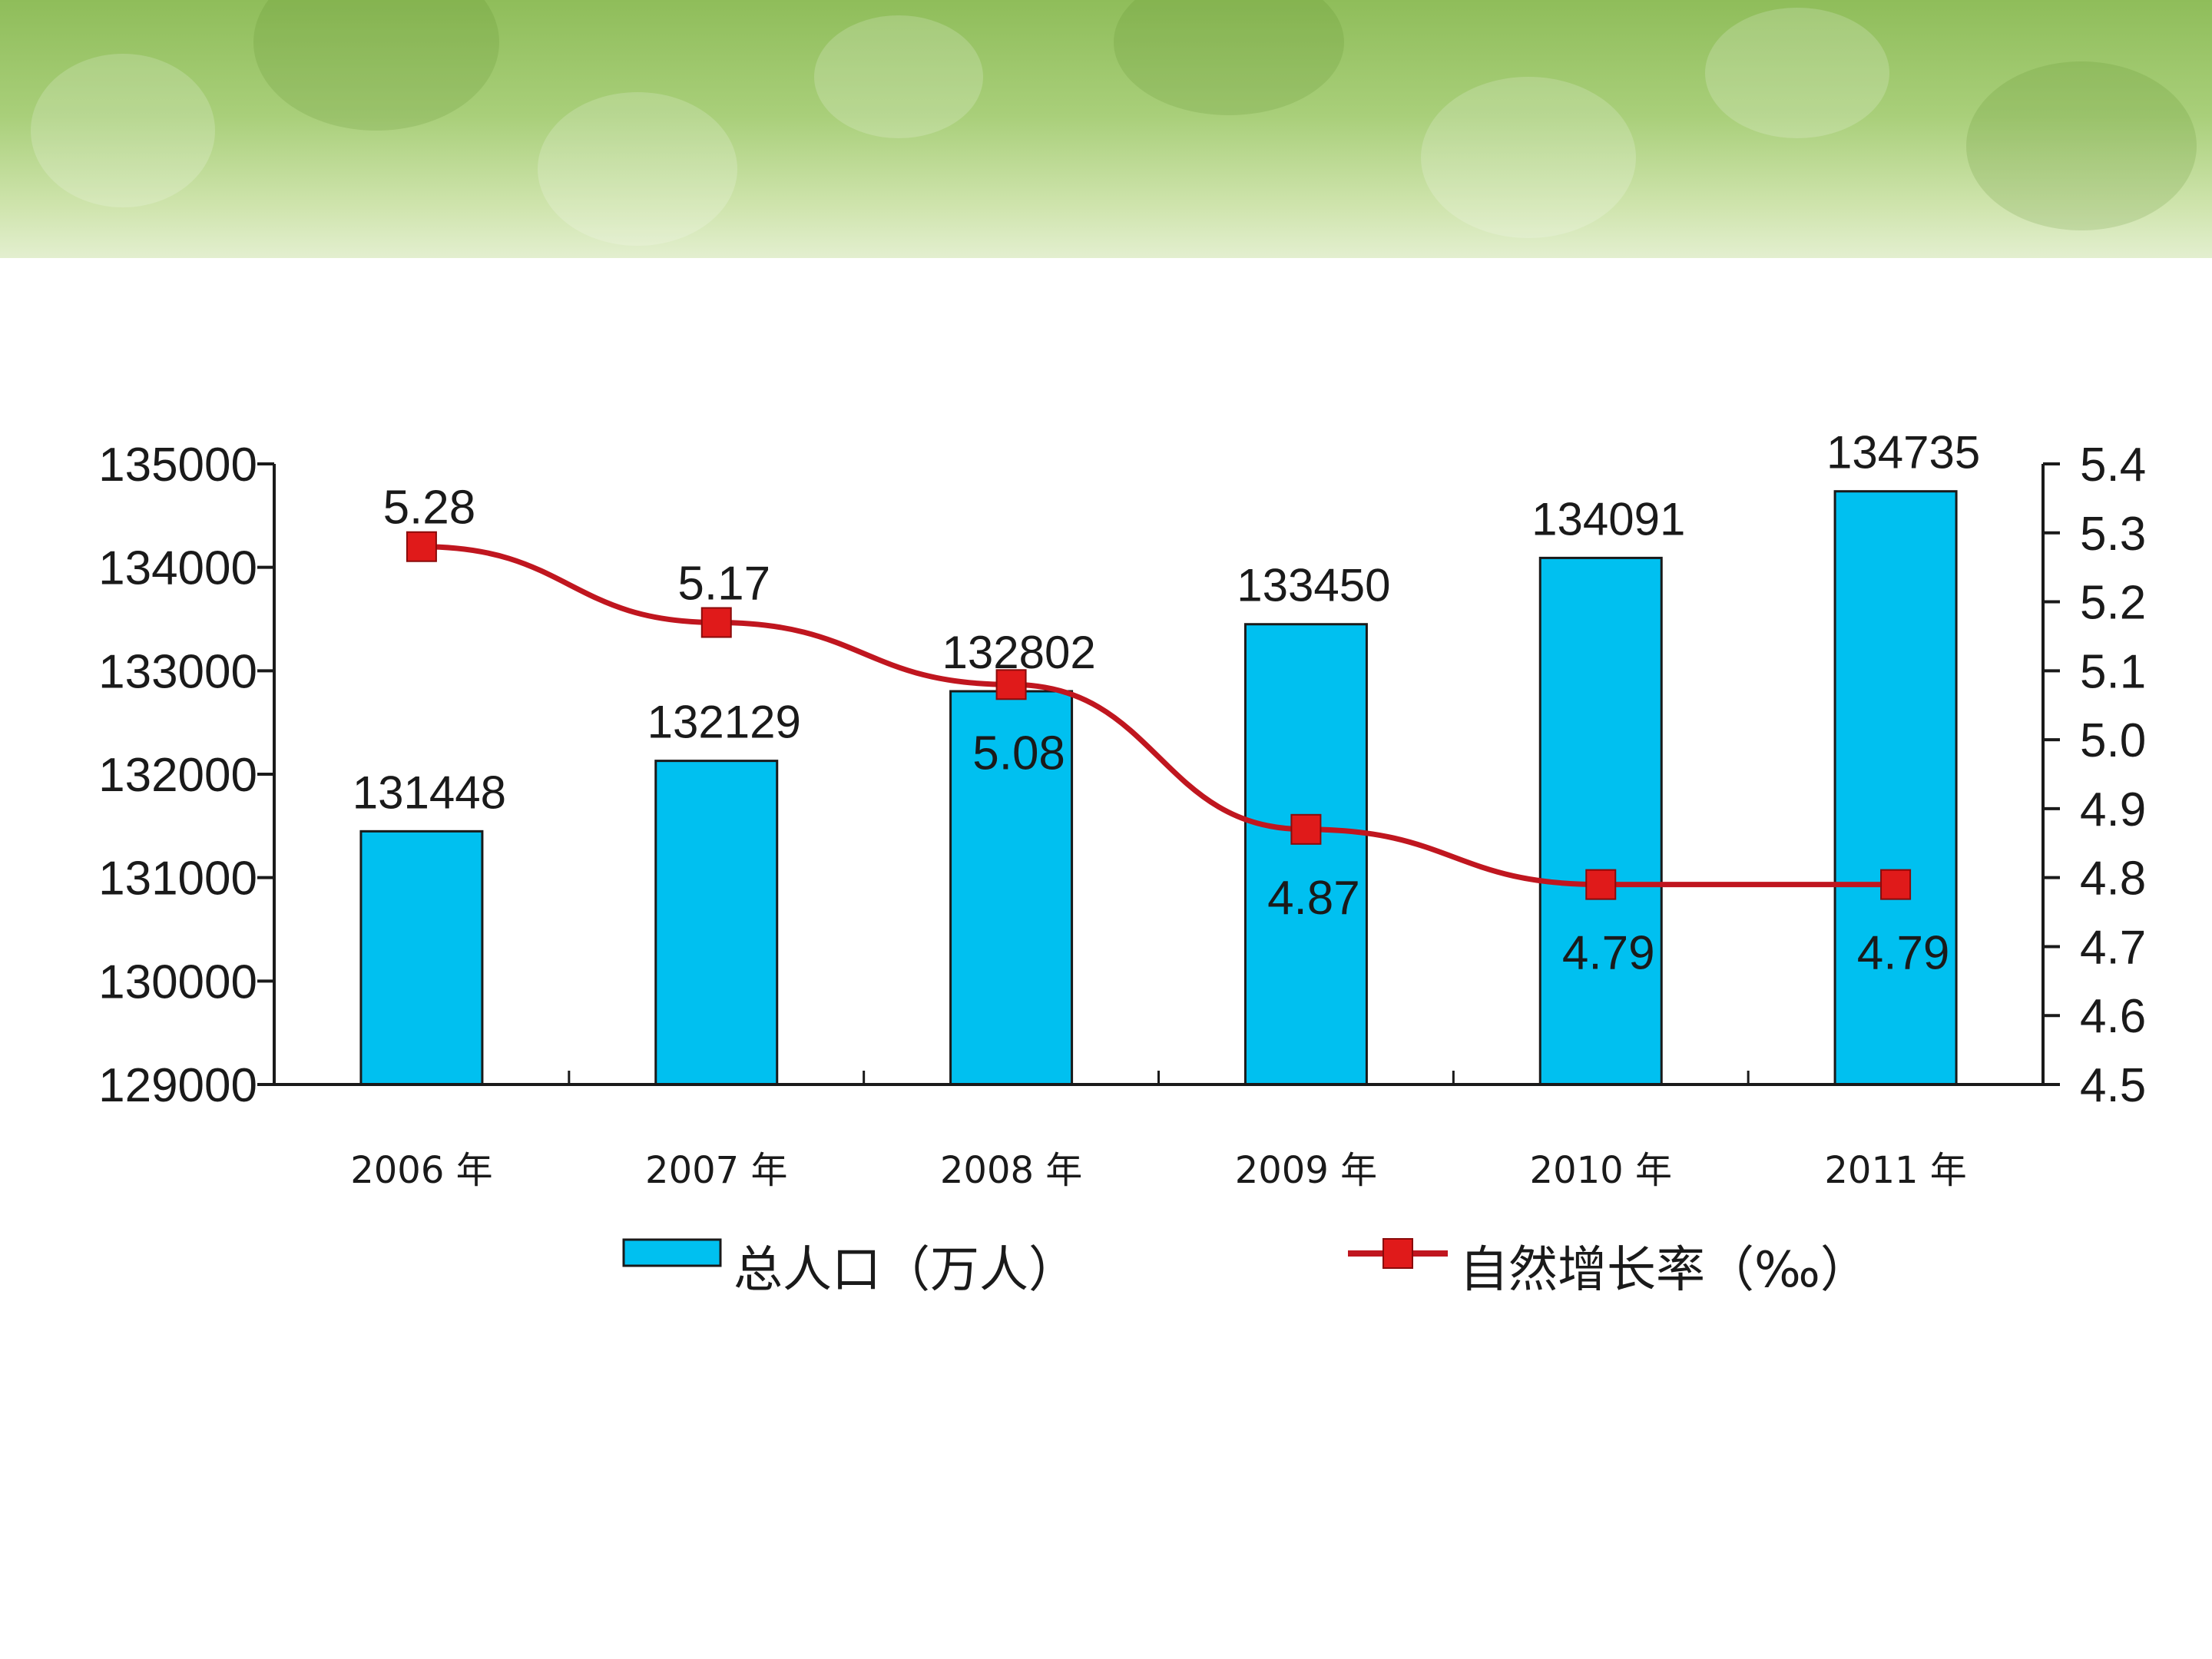 This screenshot has height=1659, width=2212. What do you see at coordinates (178, 672) in the screenshot?
I see `y-left-tick-label-4: 133000` at bounding box center [178, 672].